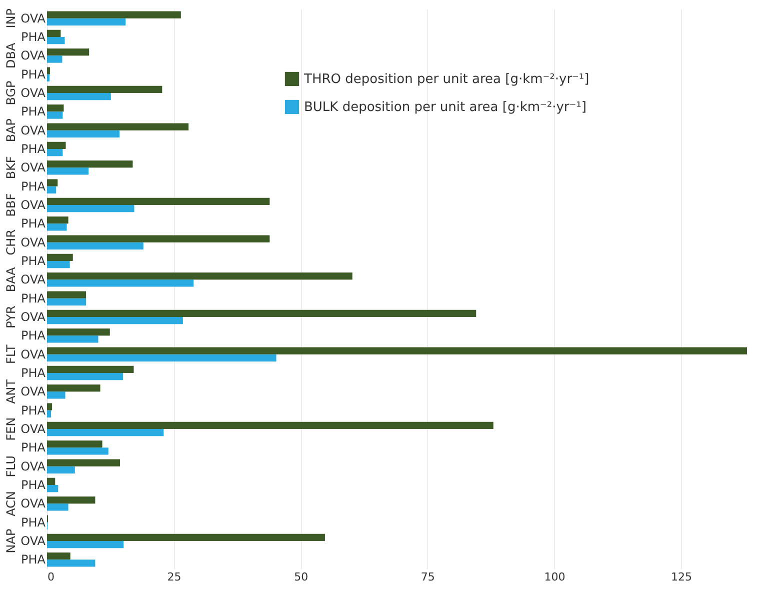  What do you see at coordinates (51, 577) in the screenshot?
I see `x-tick-label: 0` at bounding box center [51, 577].